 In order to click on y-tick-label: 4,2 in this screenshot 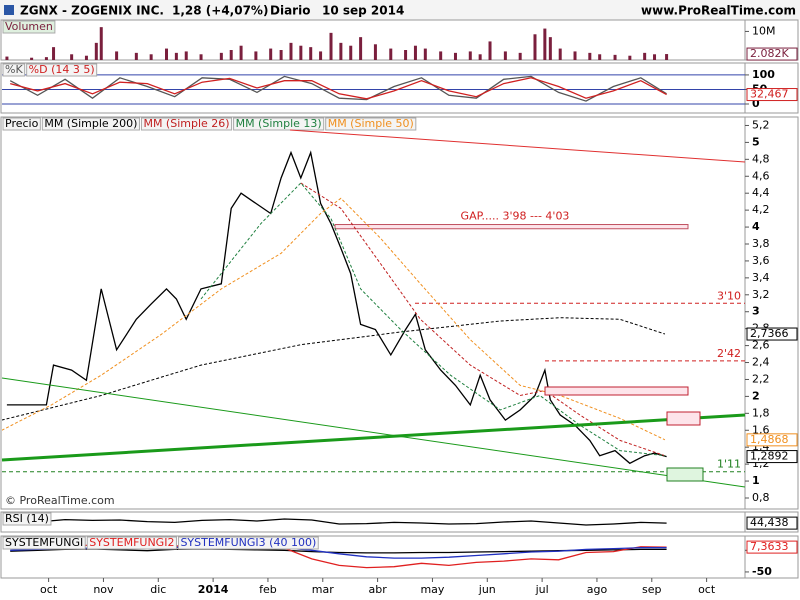, I will do `click(761, 209)`.